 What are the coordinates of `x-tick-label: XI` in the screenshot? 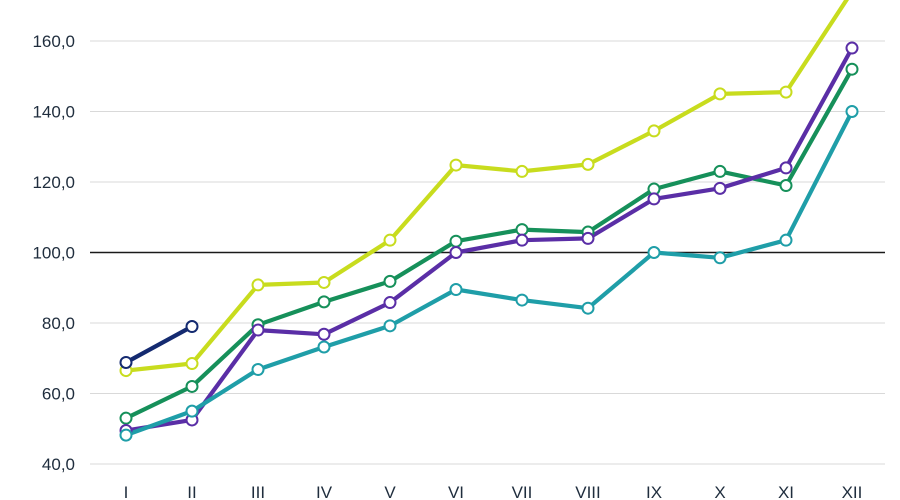 It's located at (786, 491).